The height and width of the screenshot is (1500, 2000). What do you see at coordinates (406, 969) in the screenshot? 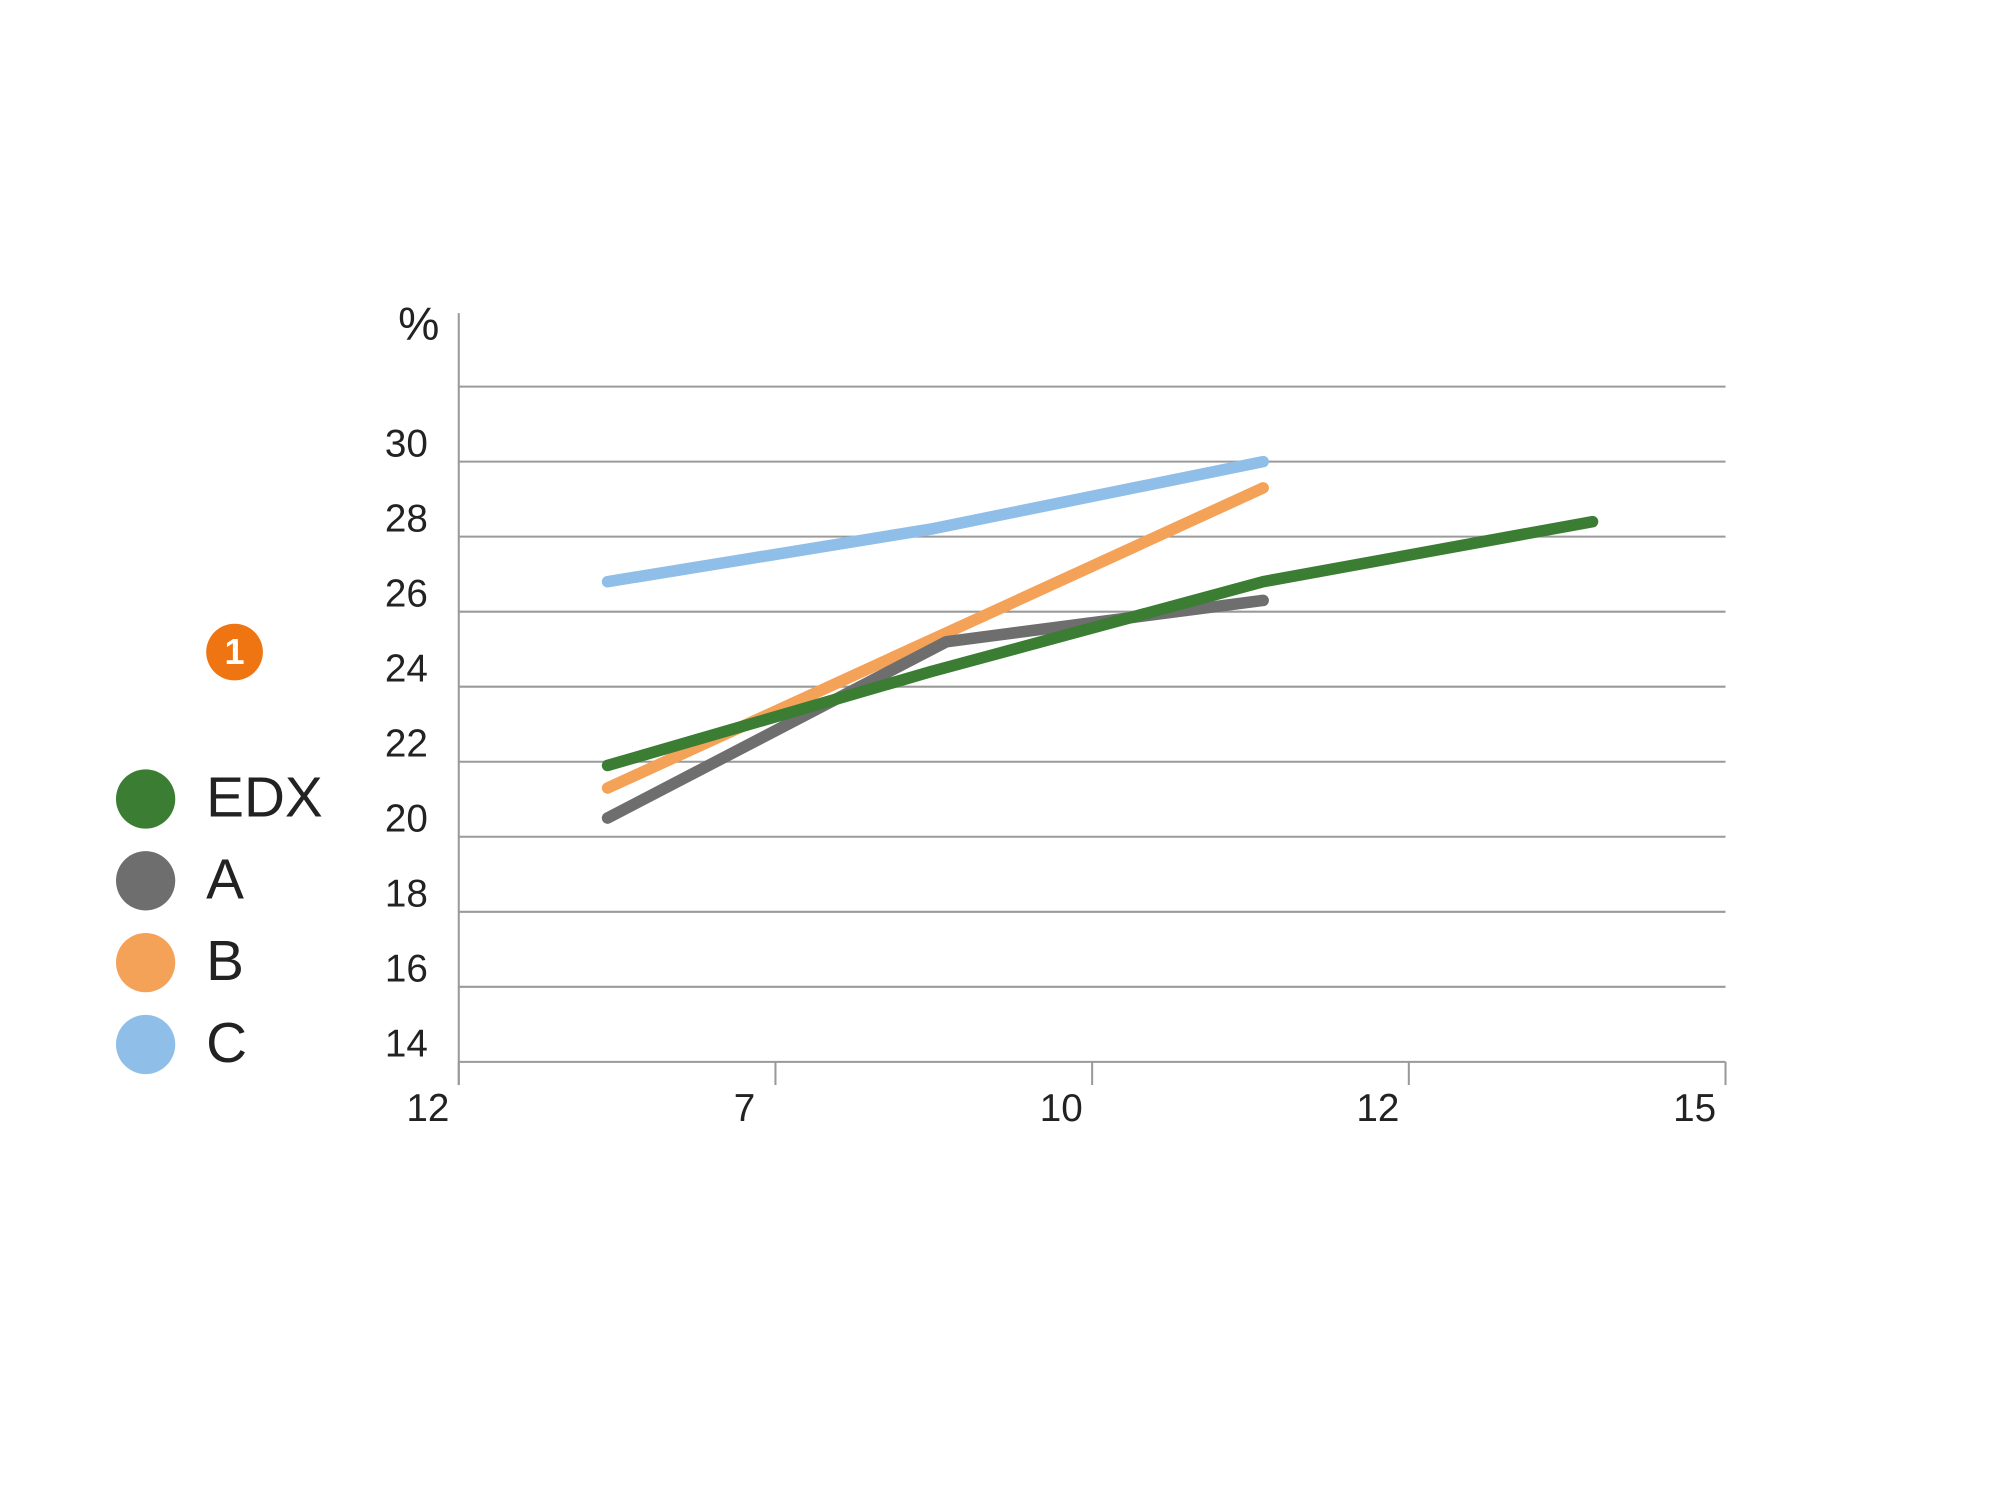
I see `y-tick-label: 16` at bounding box center [406, 969].